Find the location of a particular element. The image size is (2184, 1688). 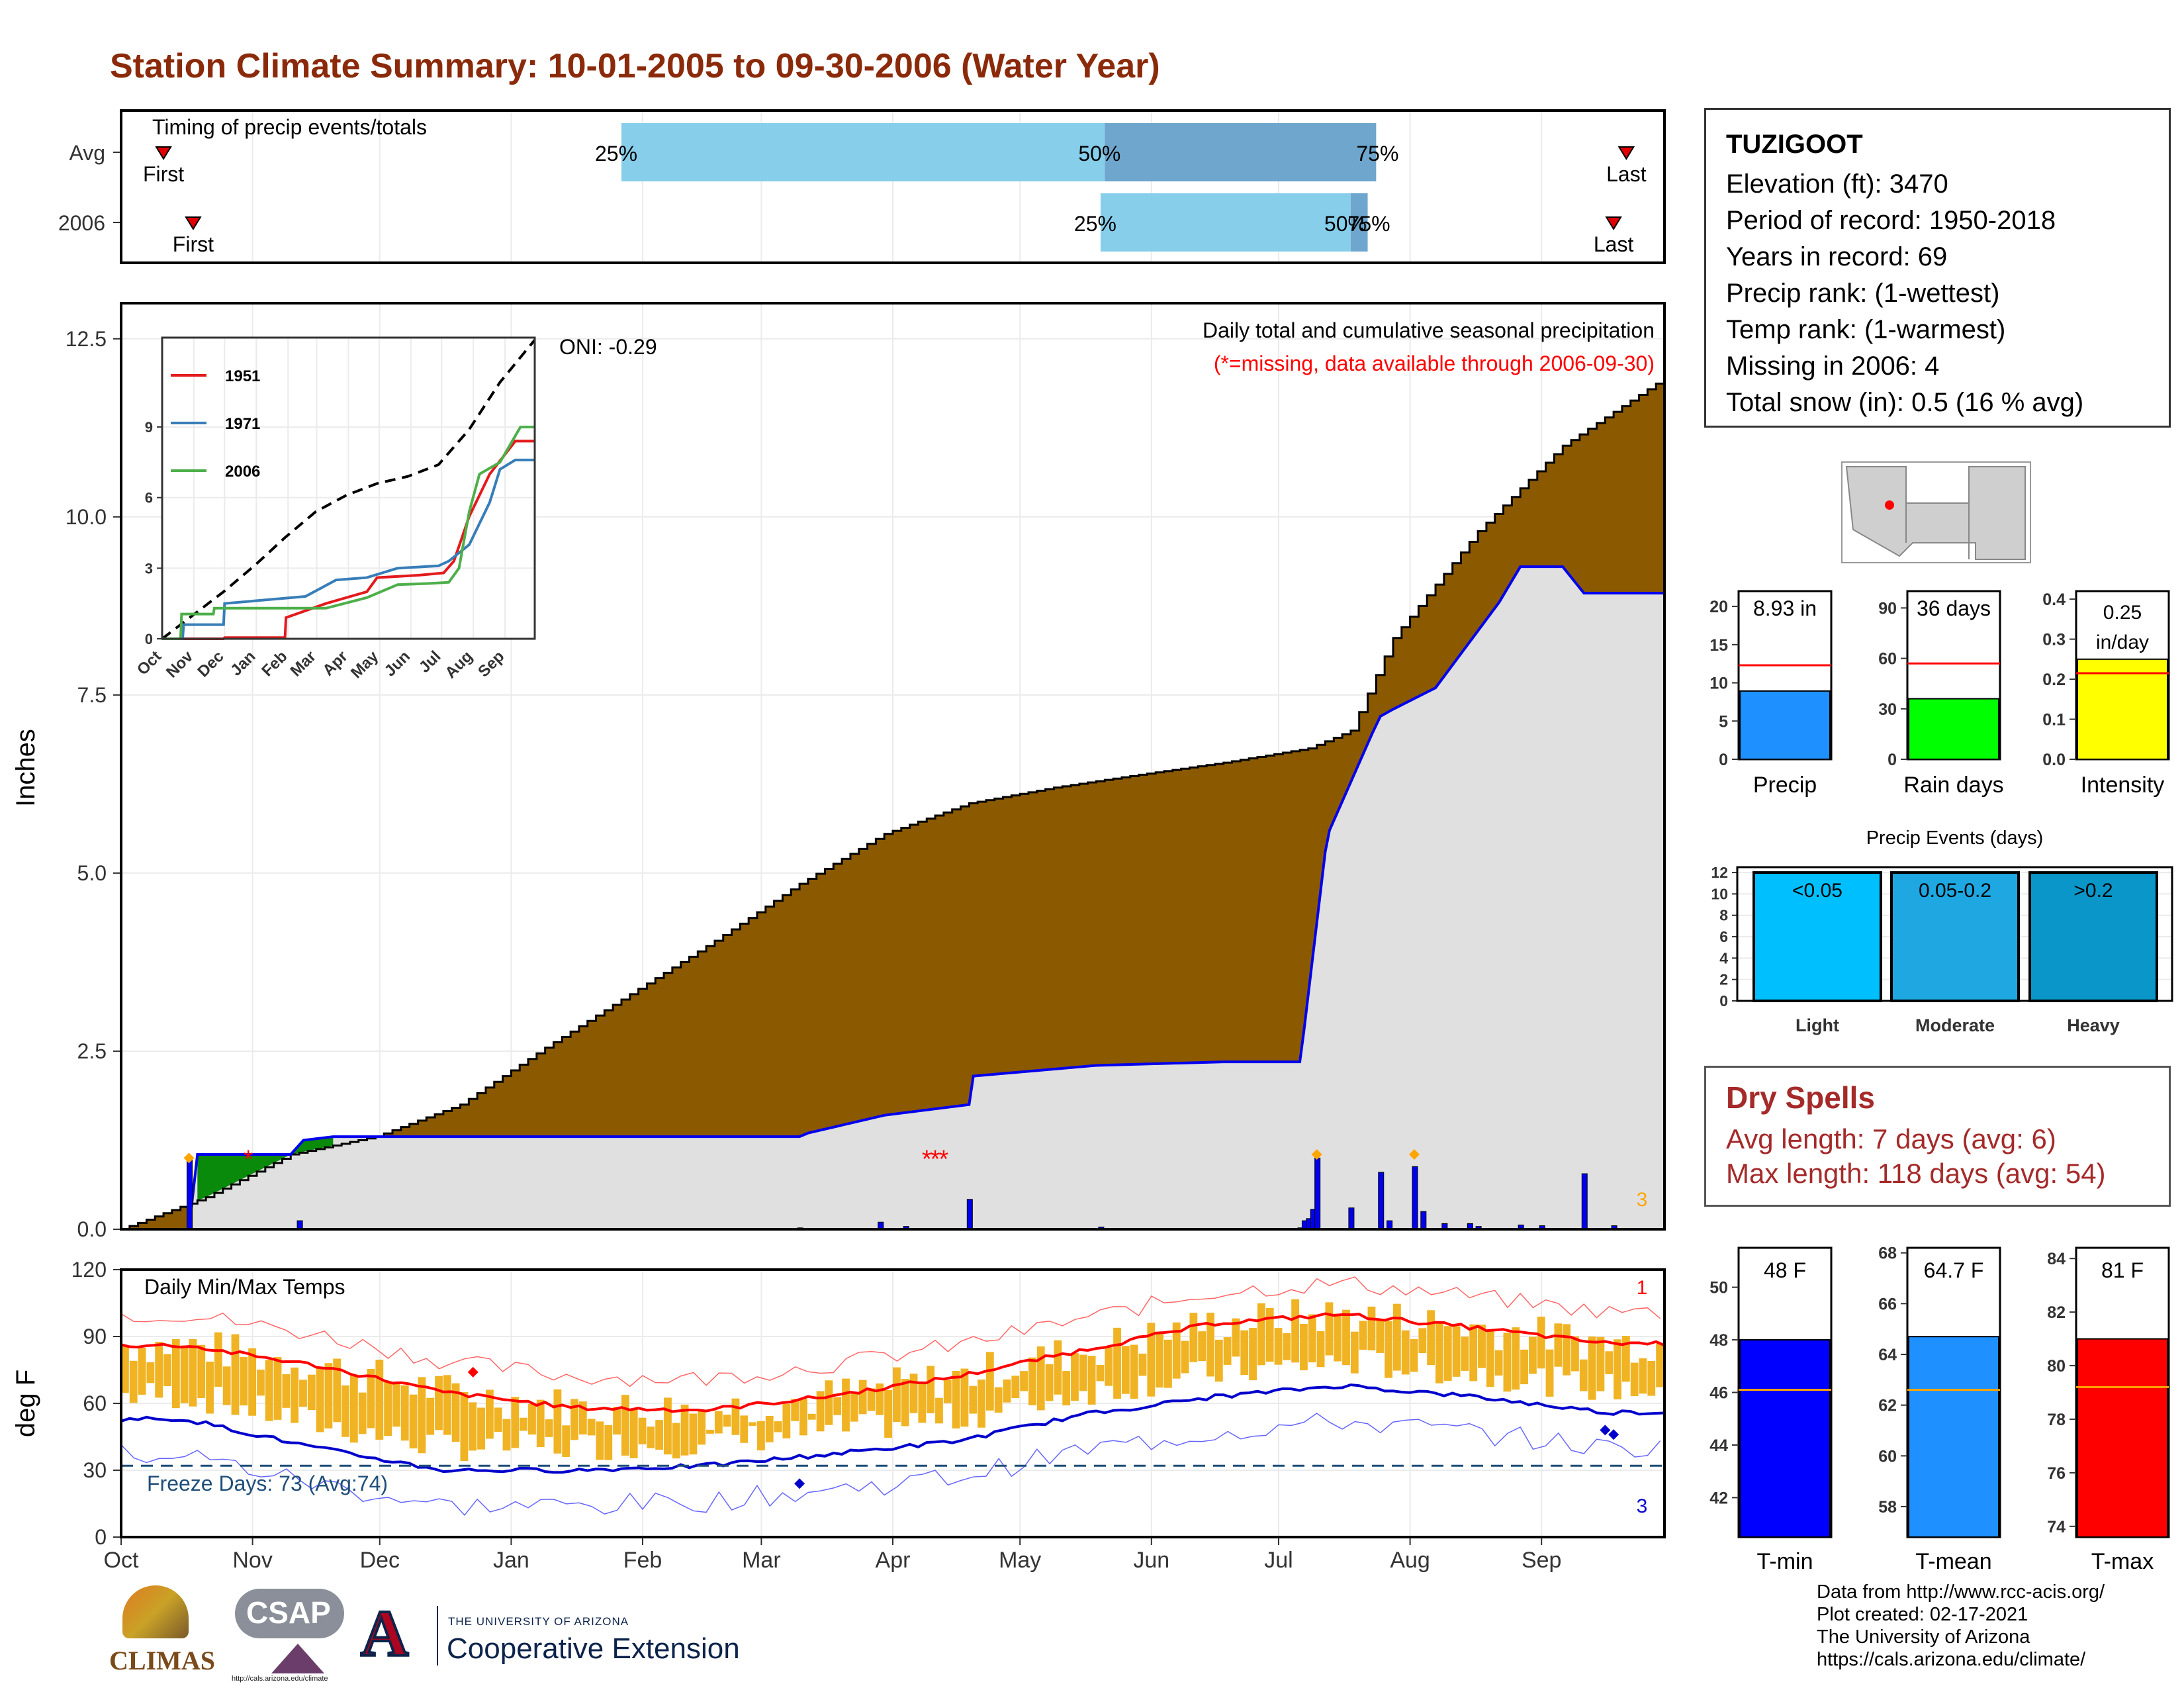

month-label-Jan: Jan is located at coordinates (511, 1560).